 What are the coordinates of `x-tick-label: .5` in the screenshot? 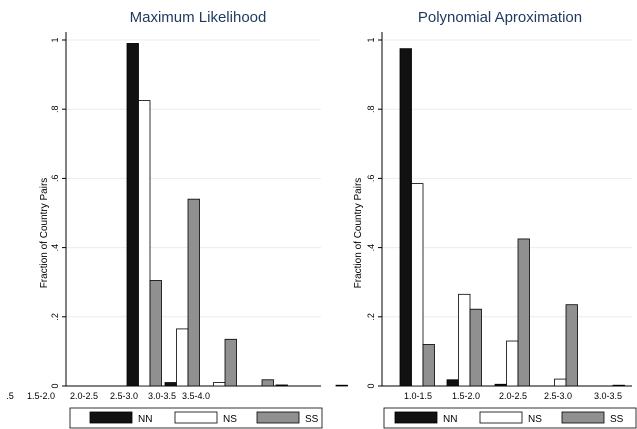 It's located at (10, 396).